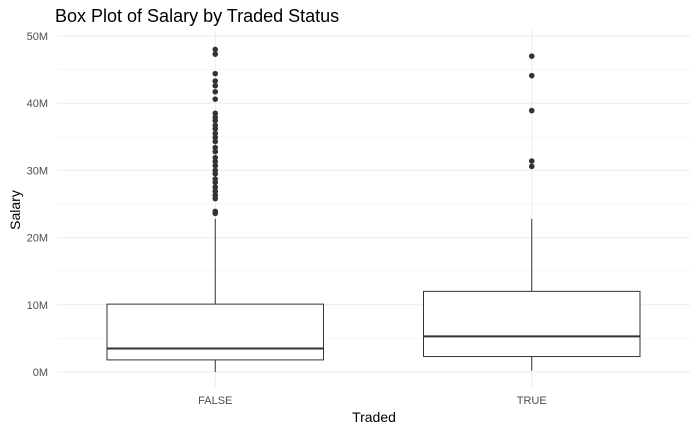 Image resolution: width=700 pixels, height=432 pixels. I want to click on y-axis-ticks: 0M 10M 20M 30M 40M 50M, so click(37, 205).